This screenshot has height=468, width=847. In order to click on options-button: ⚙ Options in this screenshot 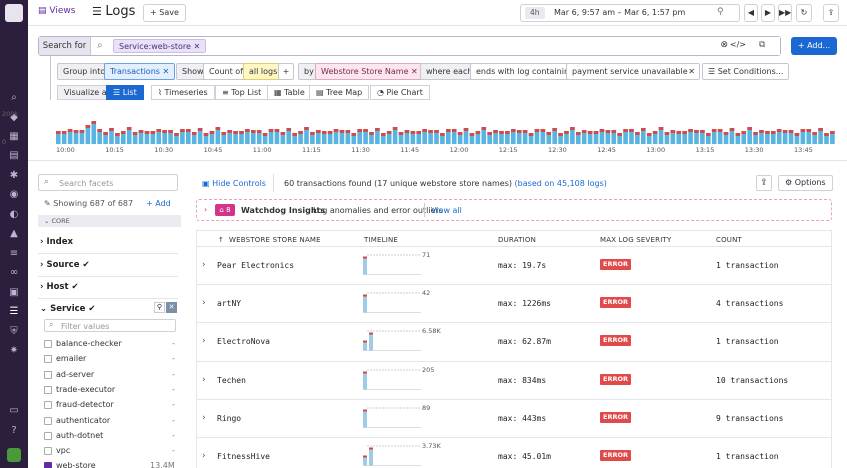, I will do `click(805, 183)`.